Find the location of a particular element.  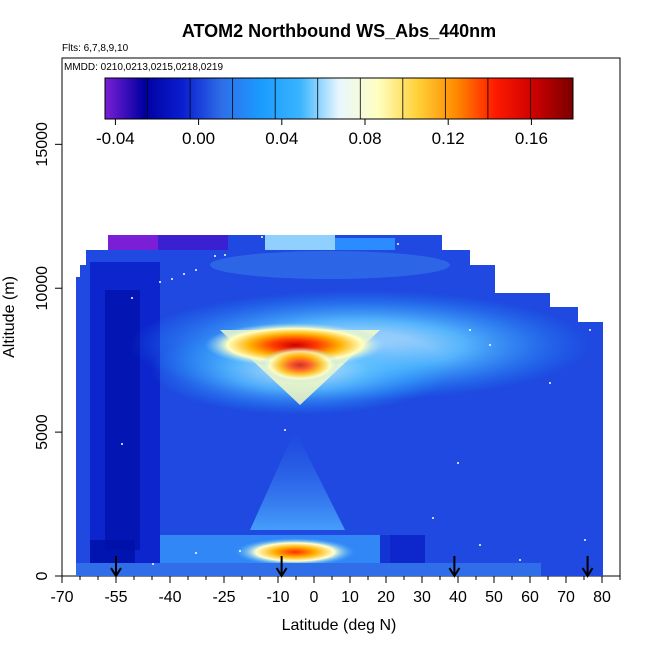

x-tick-label: -70 is located at coordinates (61, 597).